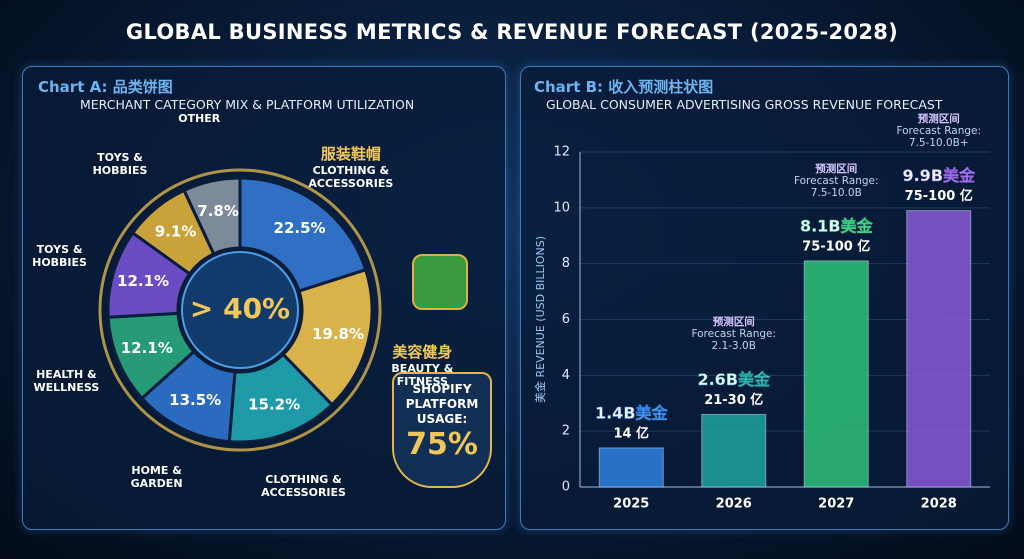 The image size is (1024, 559). I want to click on value-label: 9.1%, so click(176, 232).